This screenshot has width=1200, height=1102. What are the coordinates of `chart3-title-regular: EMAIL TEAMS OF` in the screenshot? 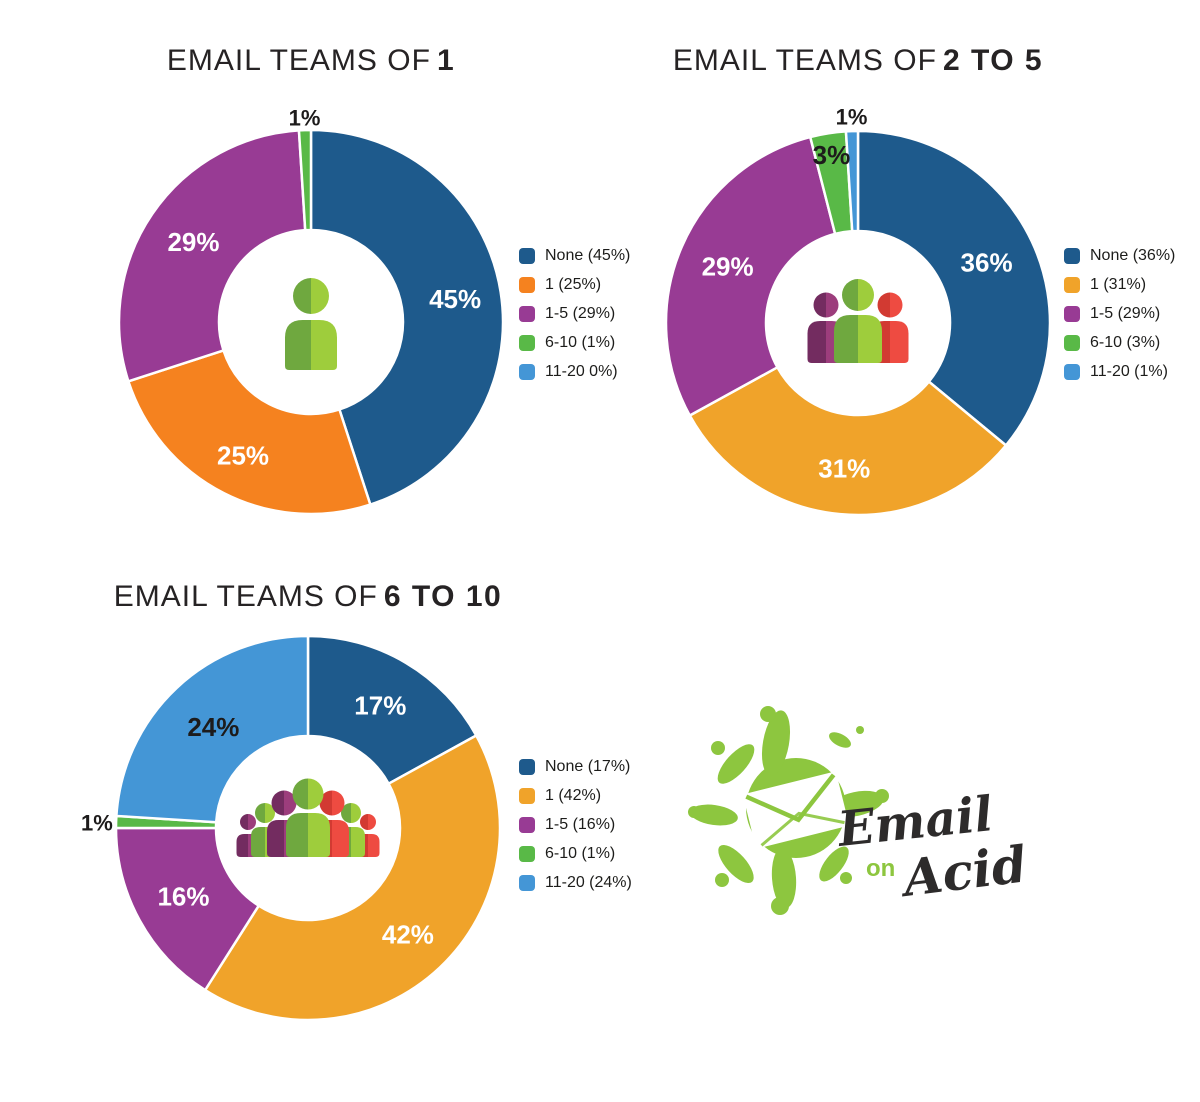 It's located at (245, 596).